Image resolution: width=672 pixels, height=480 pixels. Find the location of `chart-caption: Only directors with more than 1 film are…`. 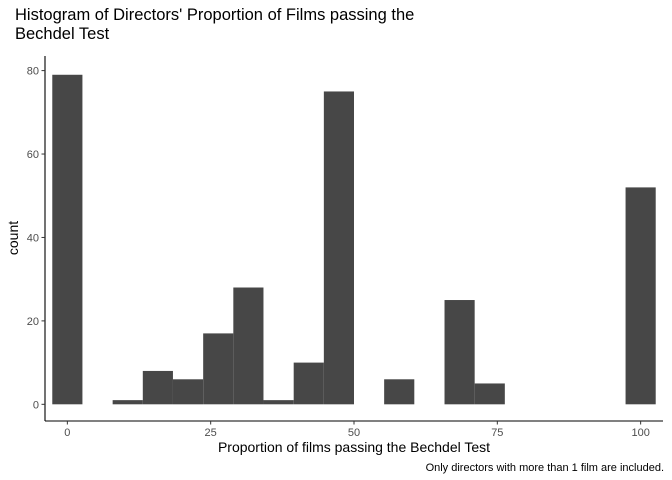

chart-caption: Only directors with more than 1 film are… is located at coordinates (545, 468).